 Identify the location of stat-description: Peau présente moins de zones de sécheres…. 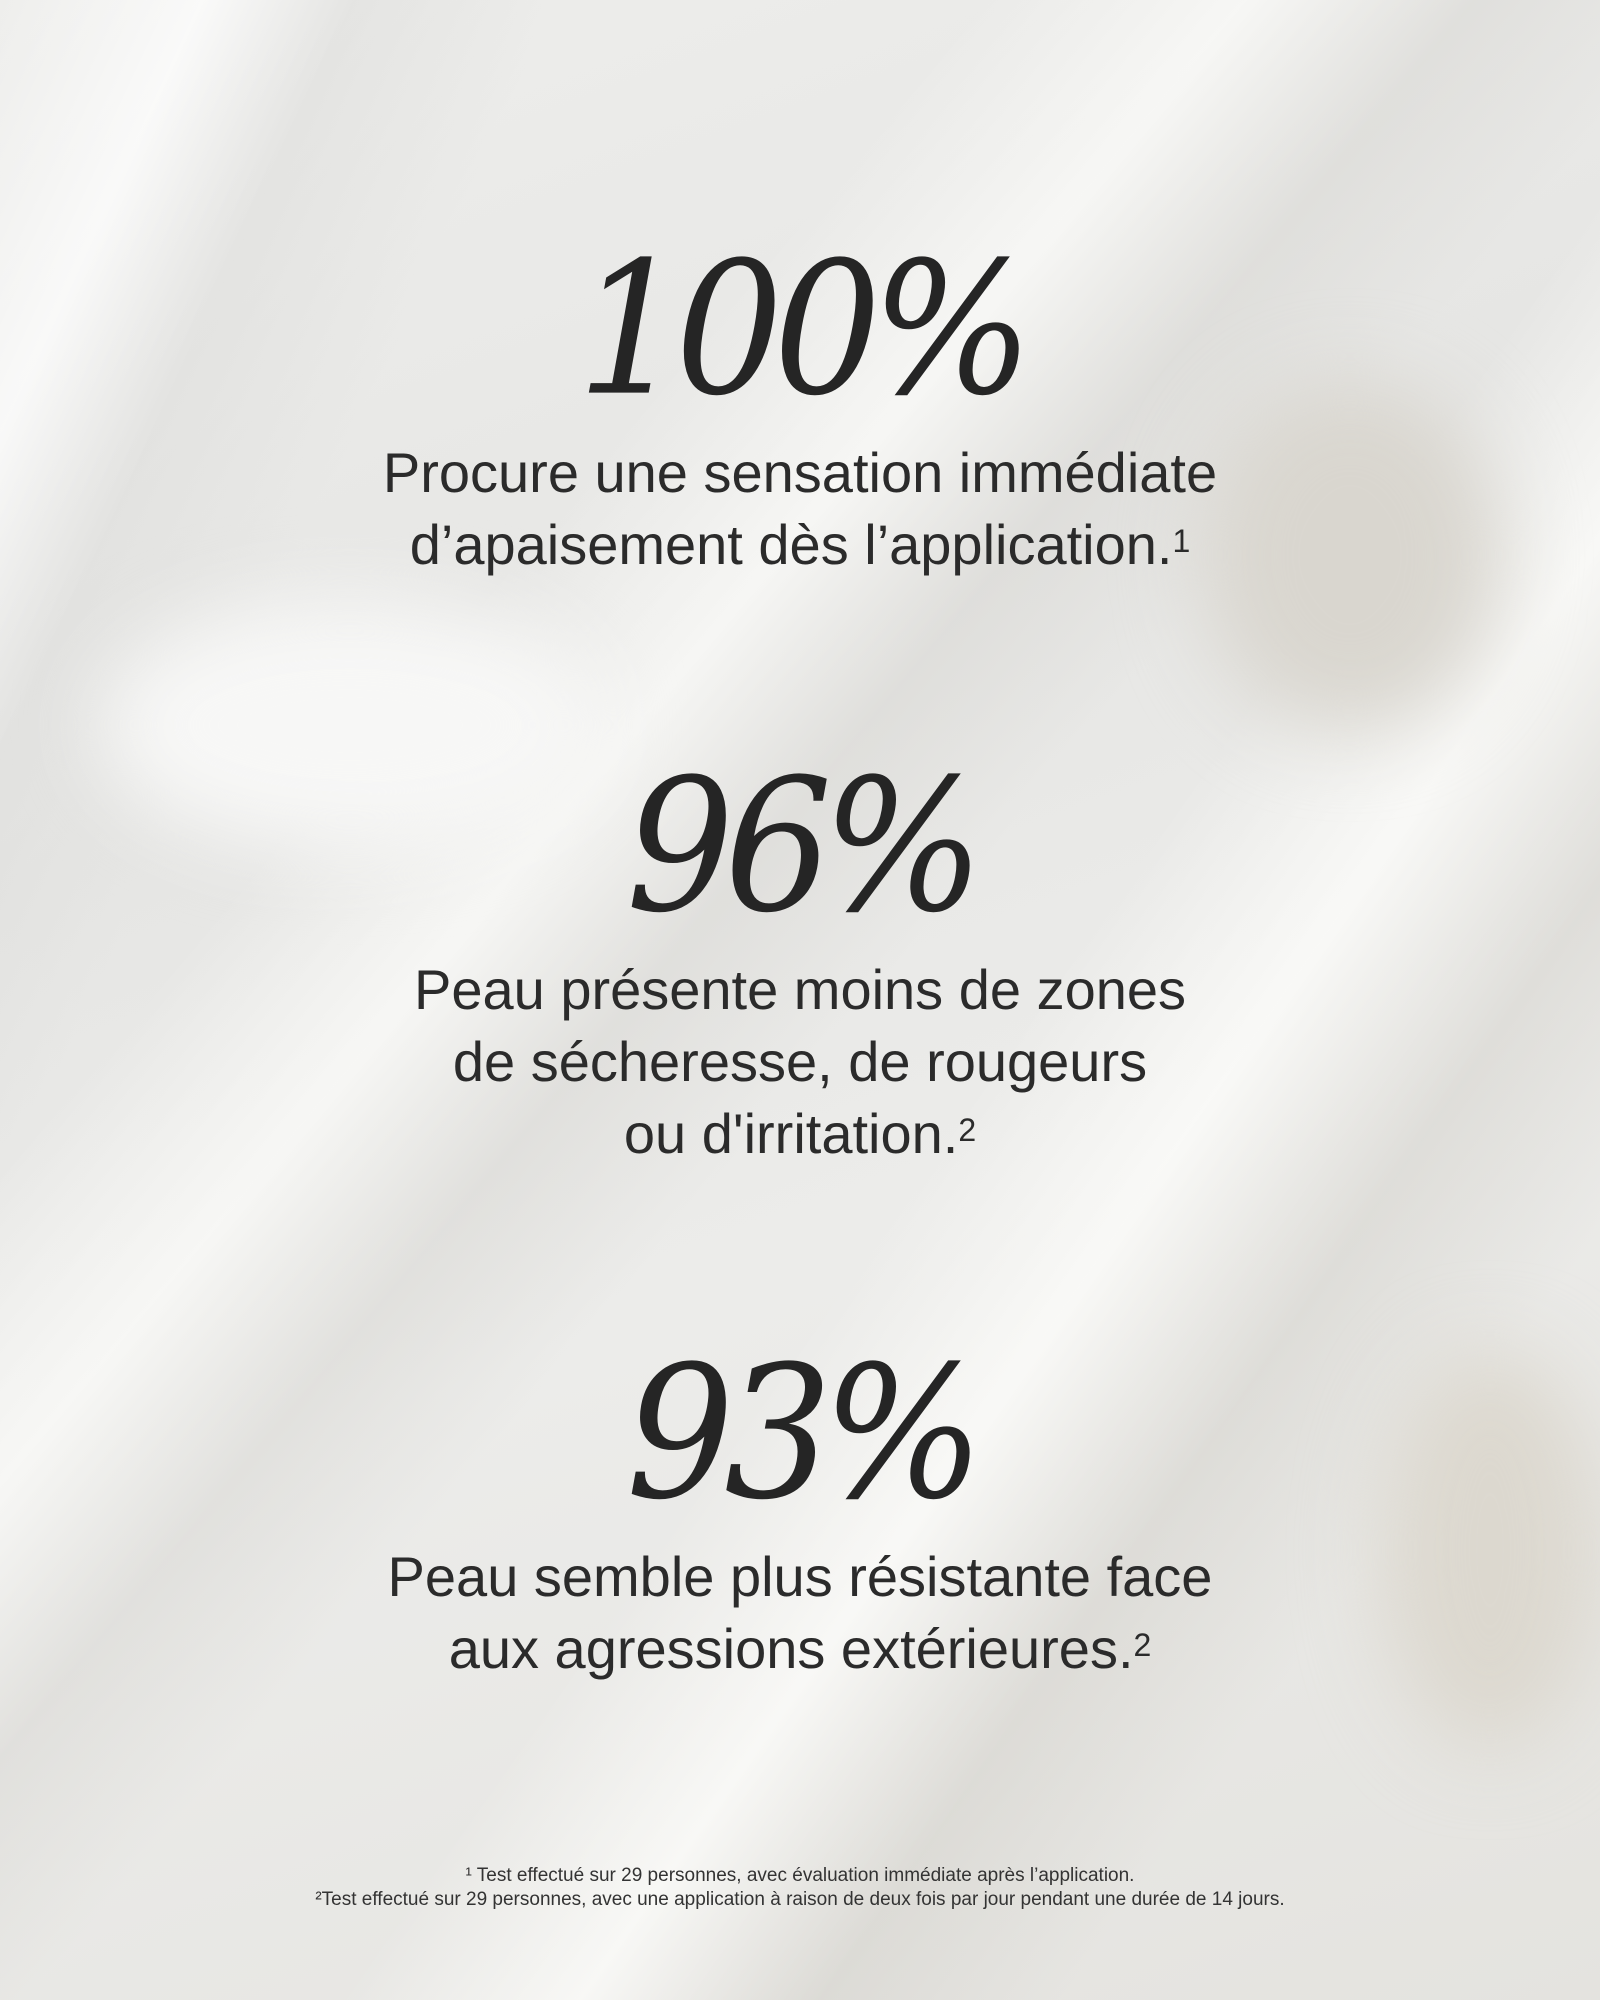
(800, 1062).